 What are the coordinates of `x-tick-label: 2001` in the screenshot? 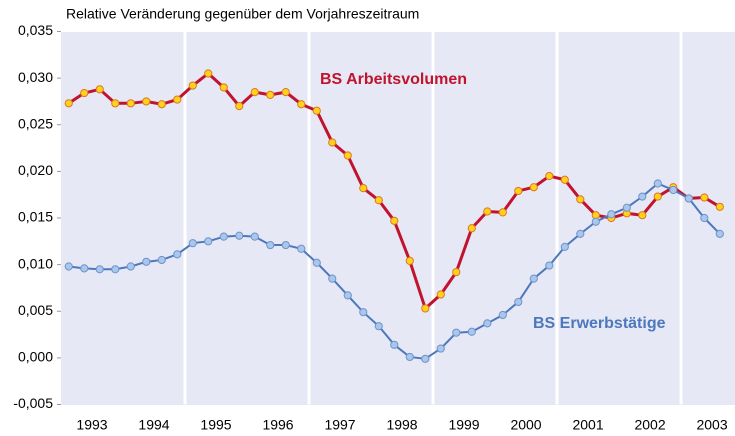 It's located at (587, 425).